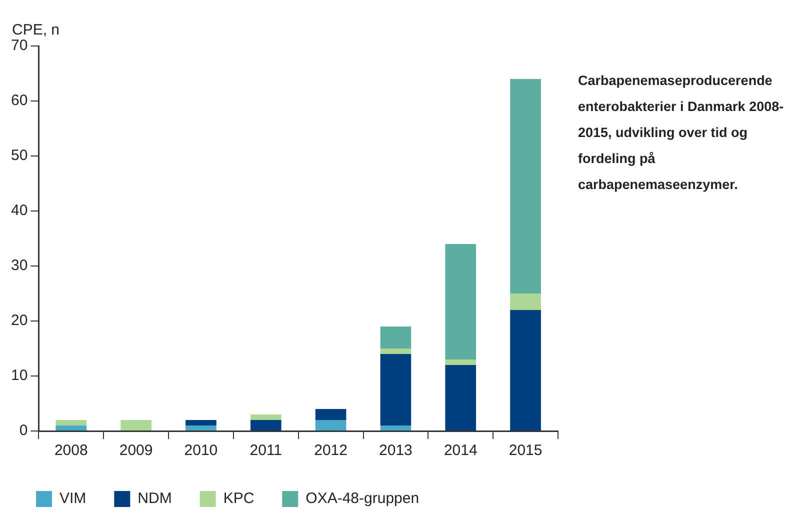  What do you see at coordinates (19, 45) in the screenshot?
I see `y-tick-label: 70` at bounding box center [19, 45].